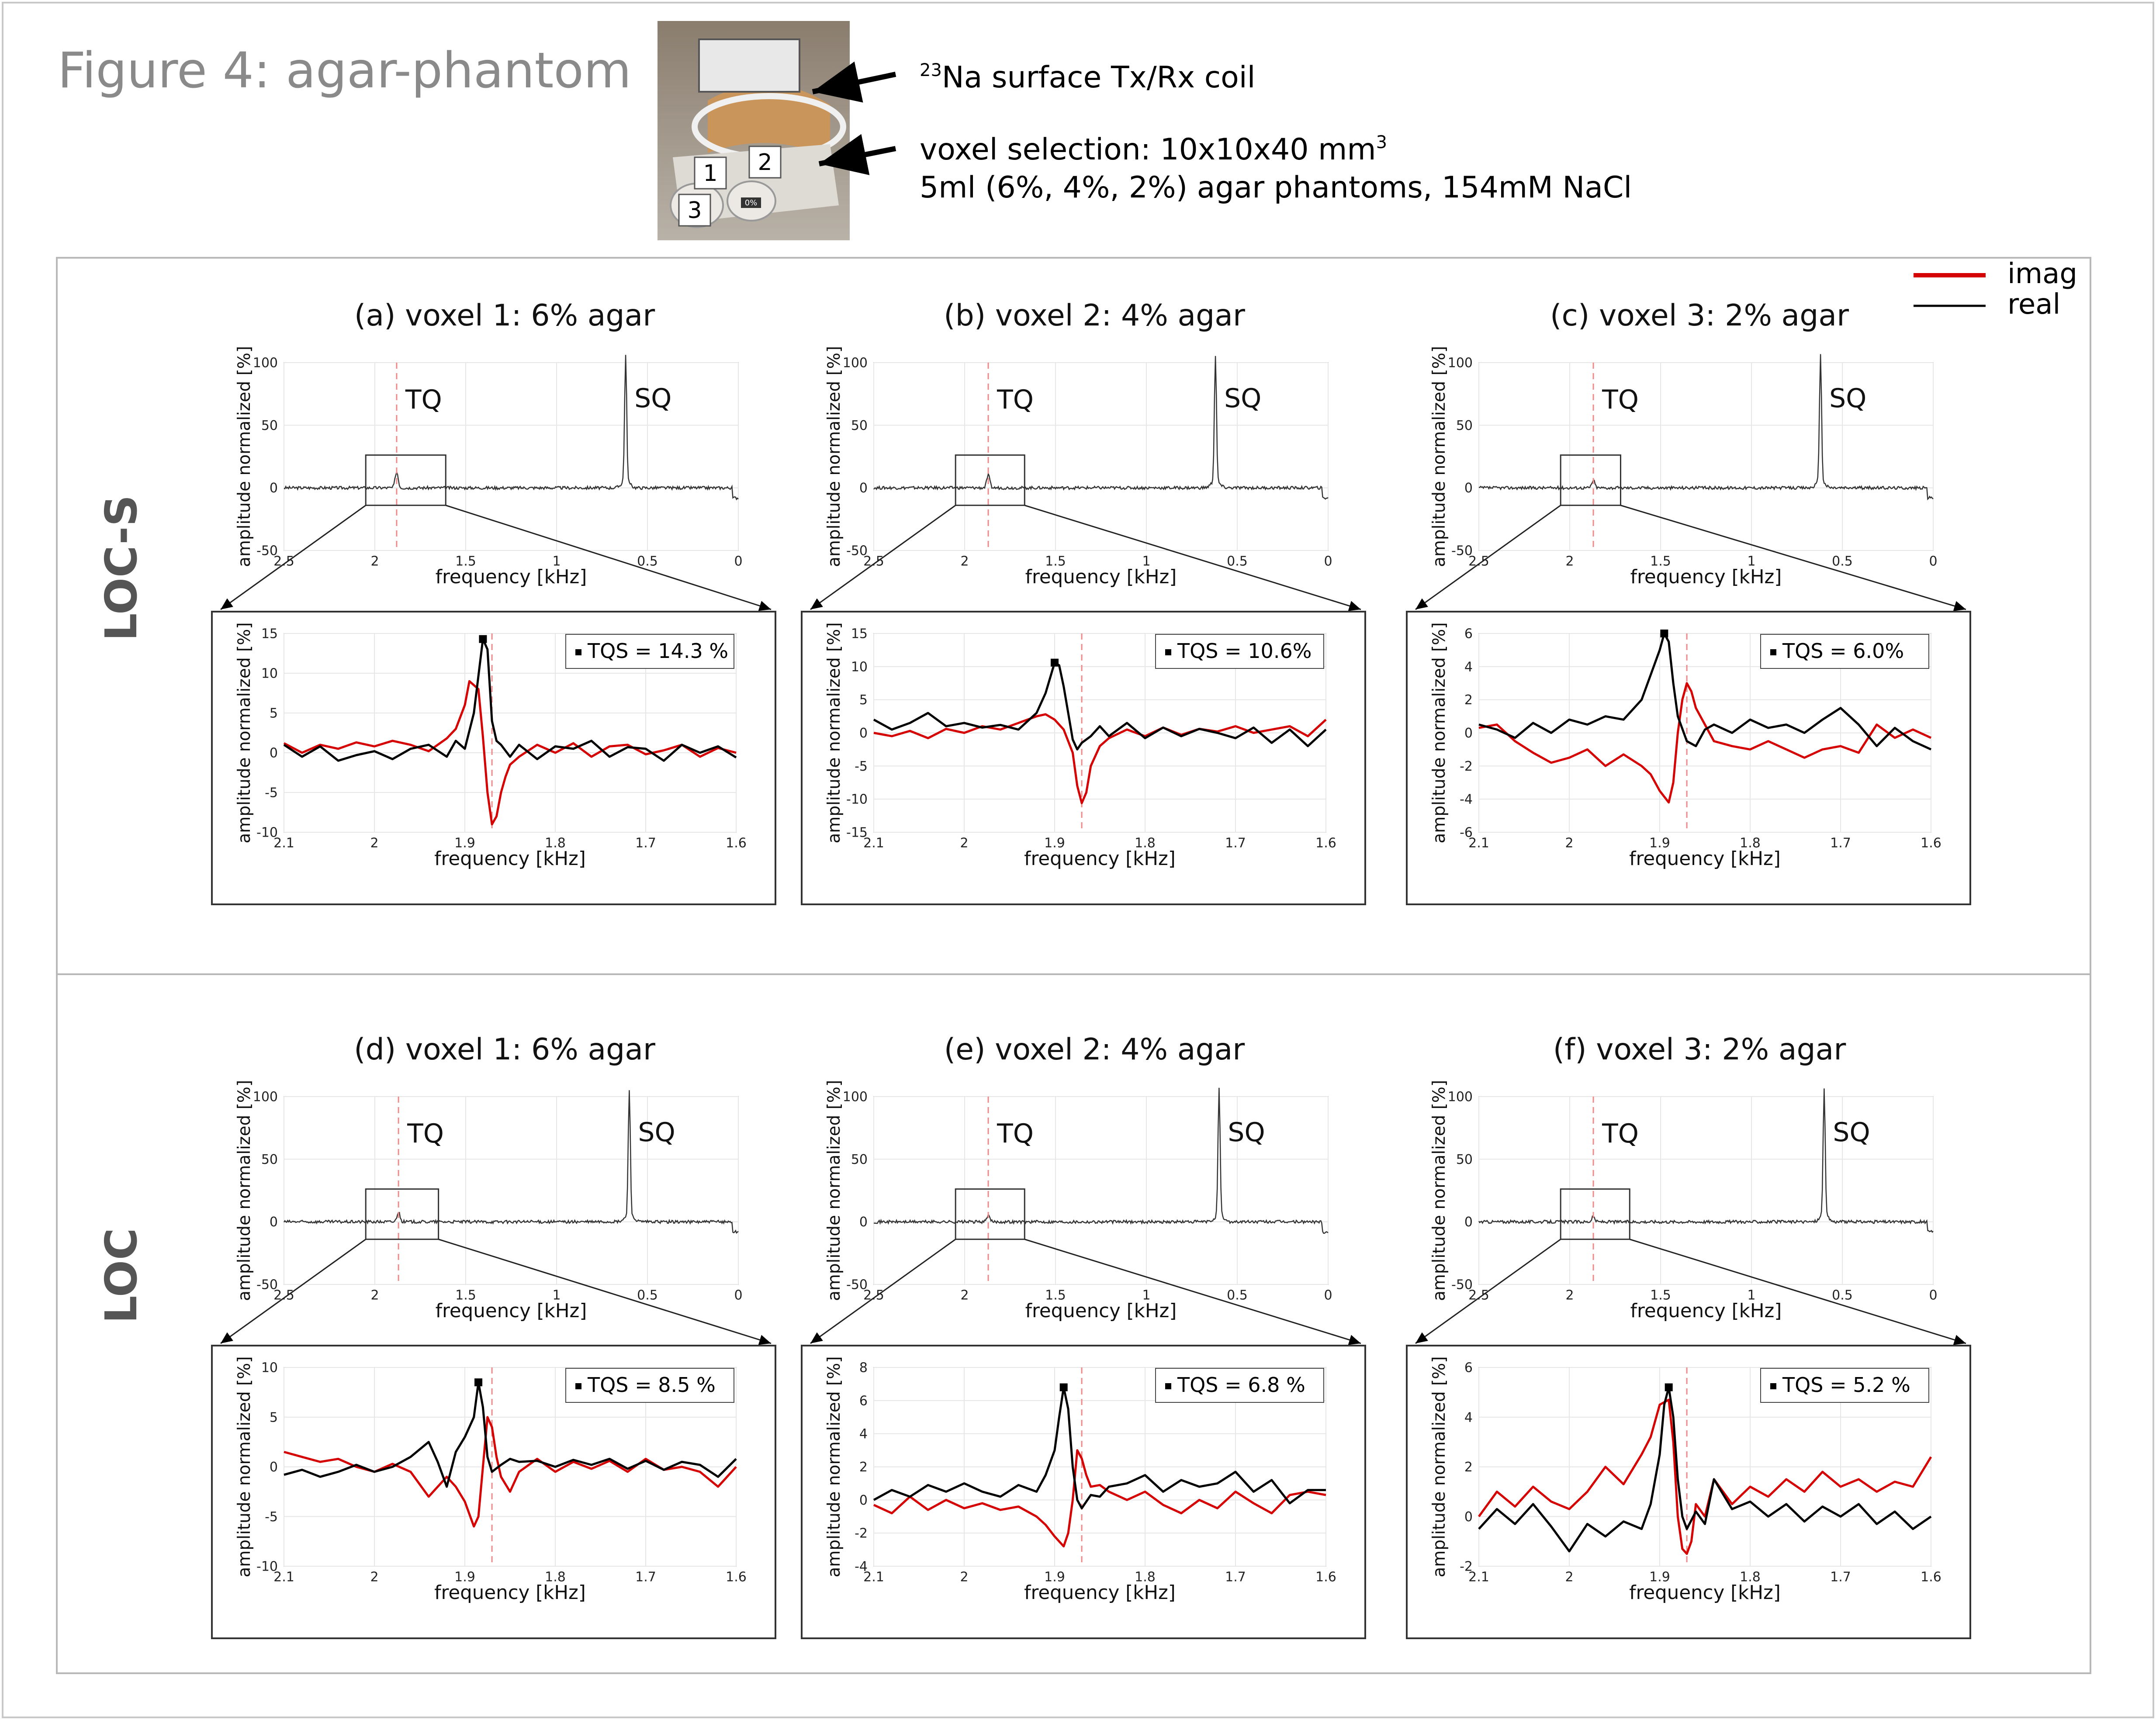 This screenshot has height=1720, width=2156. Describe the element at coordinates (1146, 562) in the screenshot. I see `panel-b-overview-x-tick-3: 1` at that location.